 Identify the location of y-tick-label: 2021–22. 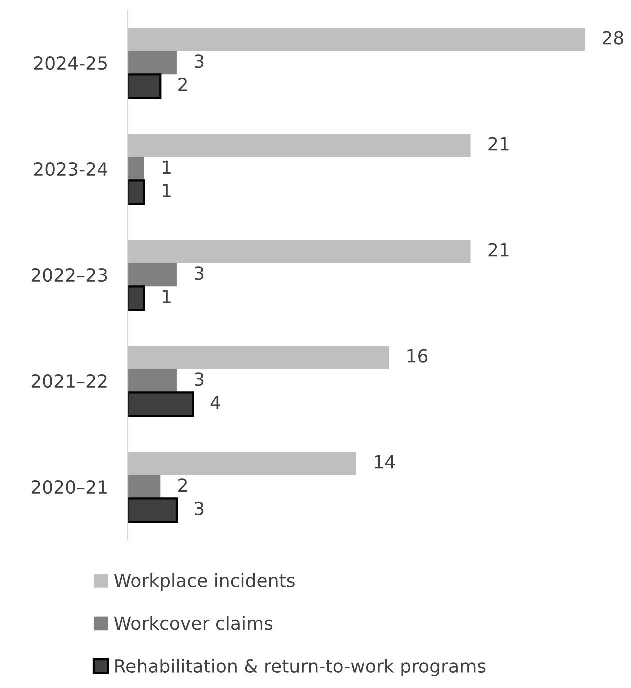
(69, 381).